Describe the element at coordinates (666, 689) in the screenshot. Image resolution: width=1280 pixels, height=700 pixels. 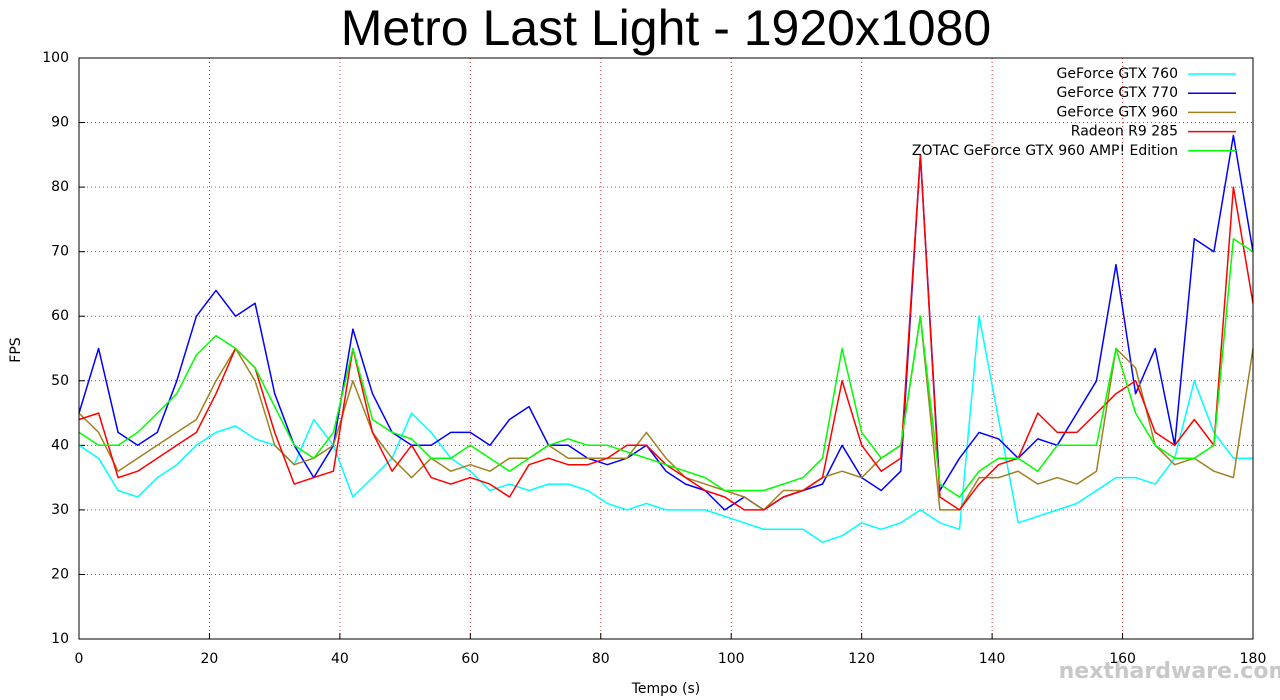
I see `x-axis-label: Tempo (s)` at that location.